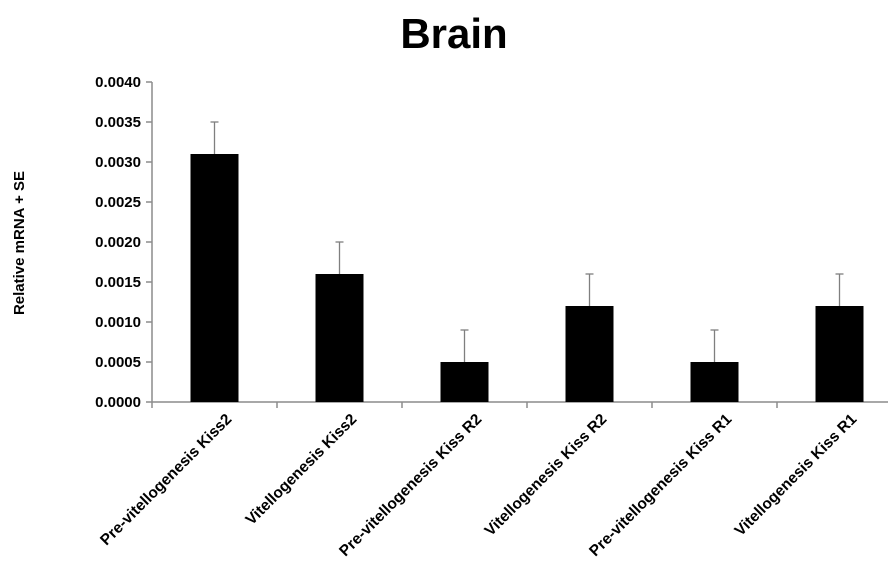 The width and height of the screenshot is (893, 582). I want to click on x-tick-label: Pre-vitellogenesis Kiss R2, so click(410, 485).